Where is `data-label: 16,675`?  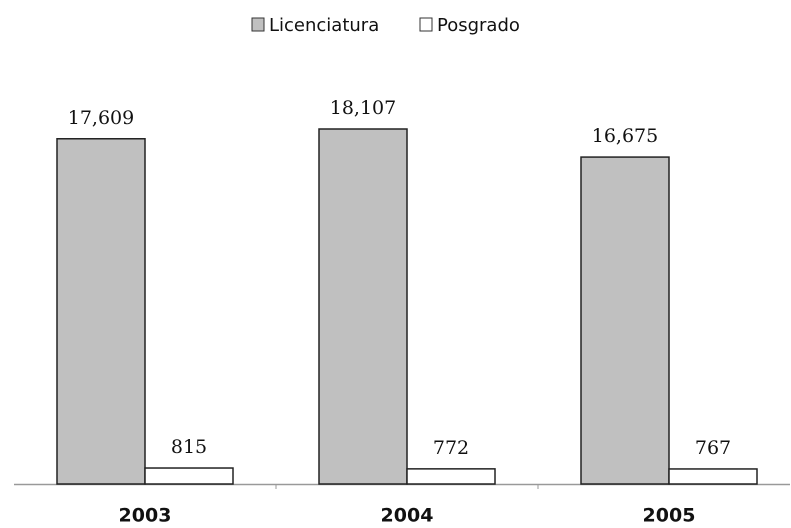 data-label: 16,675 is located at coordinates (625, 136).